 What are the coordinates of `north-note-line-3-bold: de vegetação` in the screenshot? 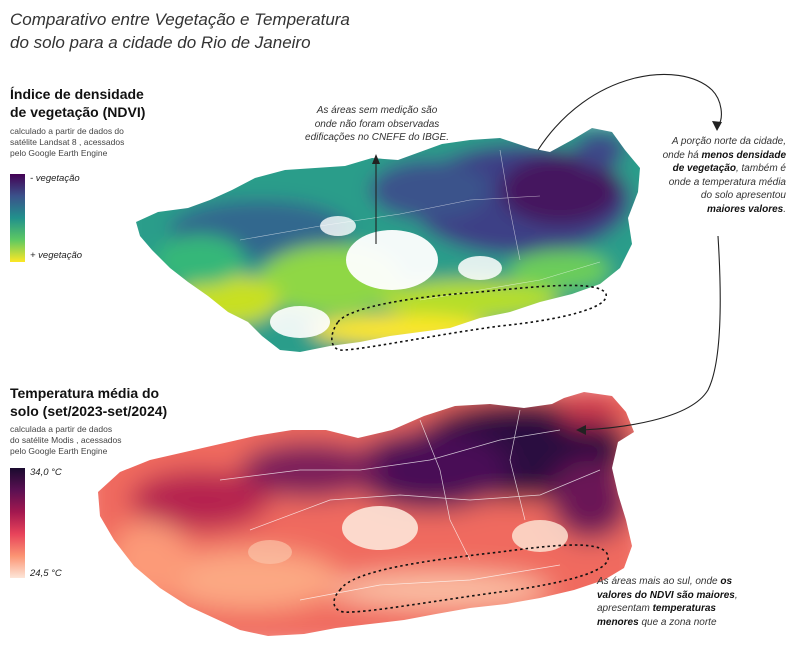 It's located at (704, 168).